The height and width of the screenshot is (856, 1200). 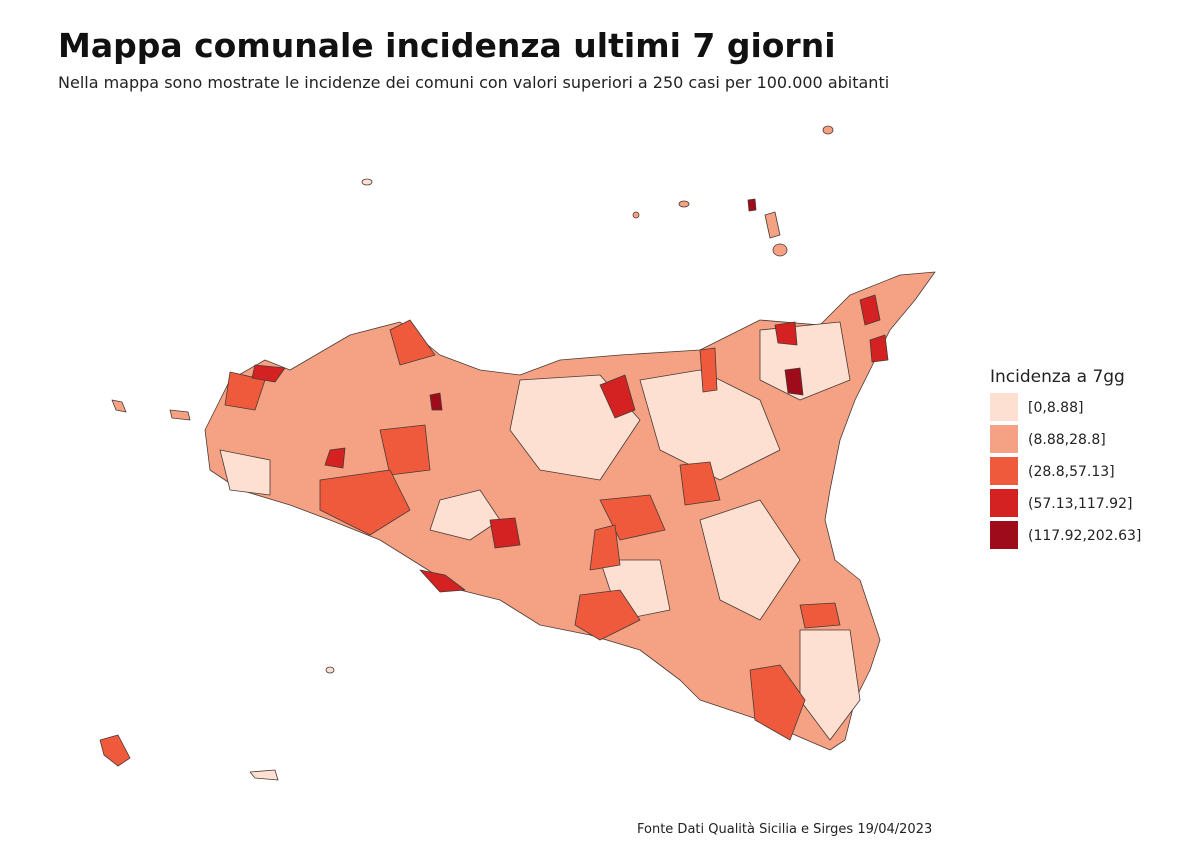 I want to click on legend-title: Incidenza a 7gg, so click(x=1057, y=377).